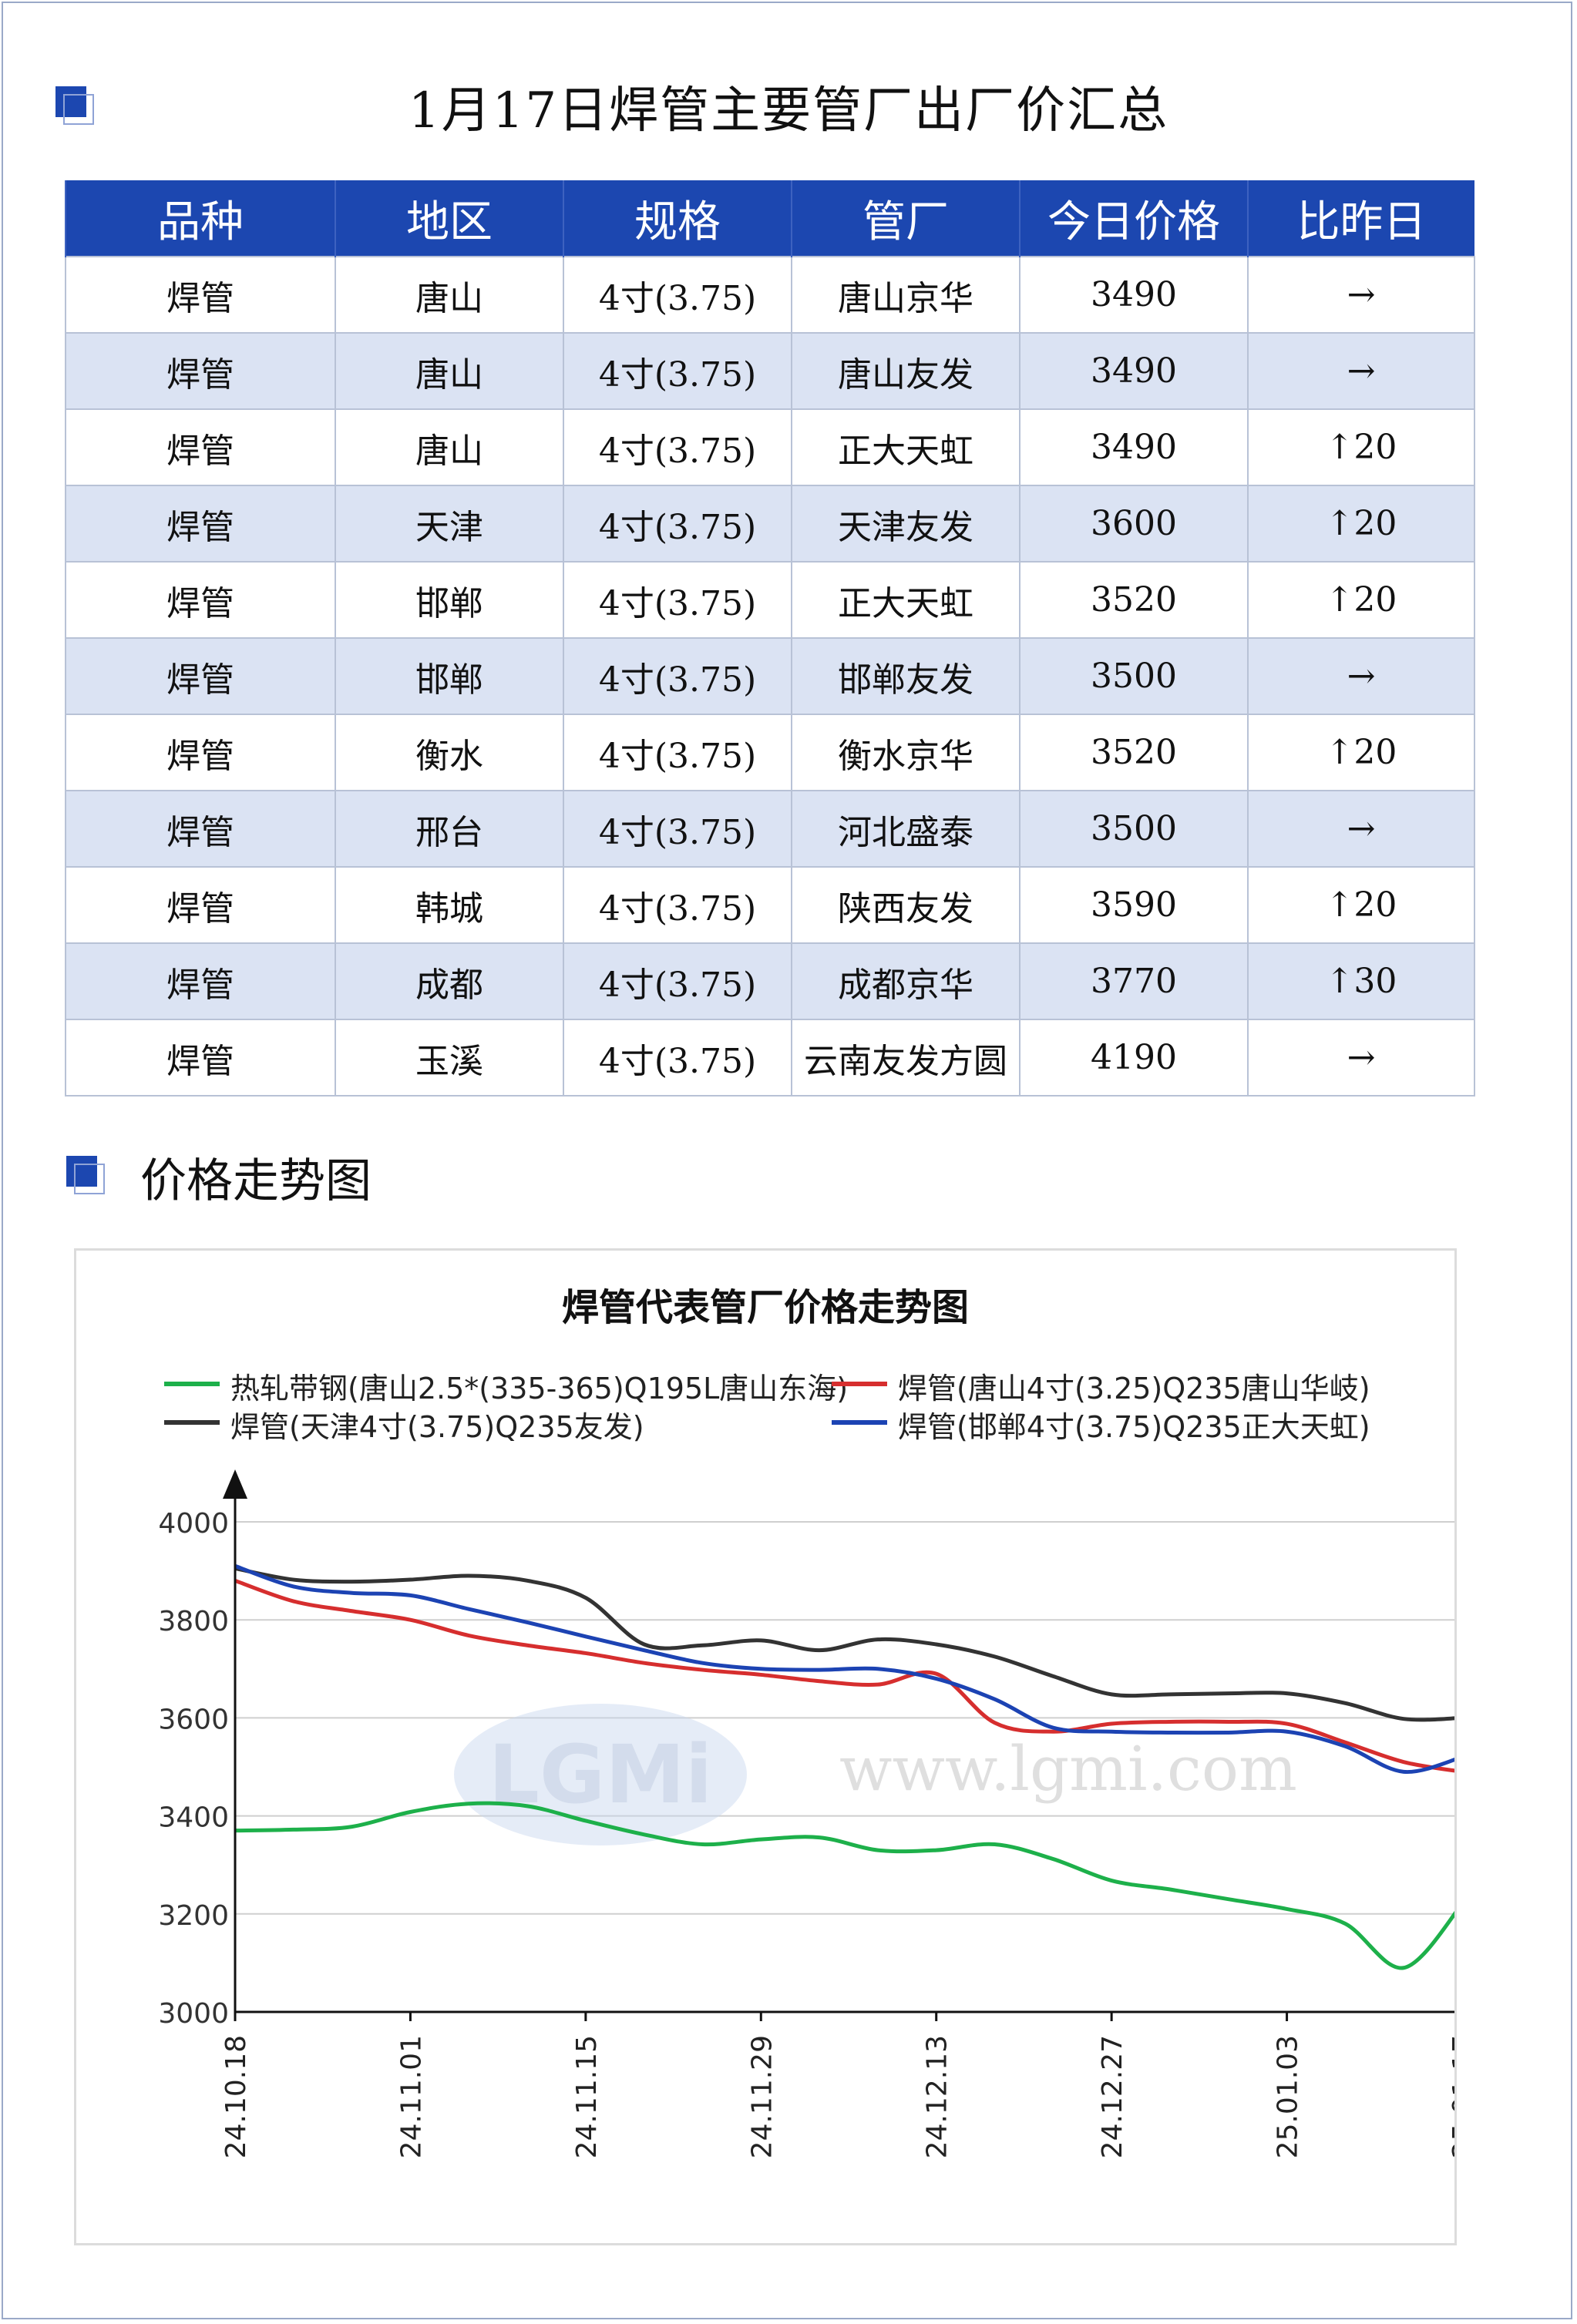 The width and height of the screenshot is (1577, 2324). What do you see at coordinates (906, 676) in the screenshot?
I see `cell-mill: 邯郸友发` at bounding box center [906, 676].